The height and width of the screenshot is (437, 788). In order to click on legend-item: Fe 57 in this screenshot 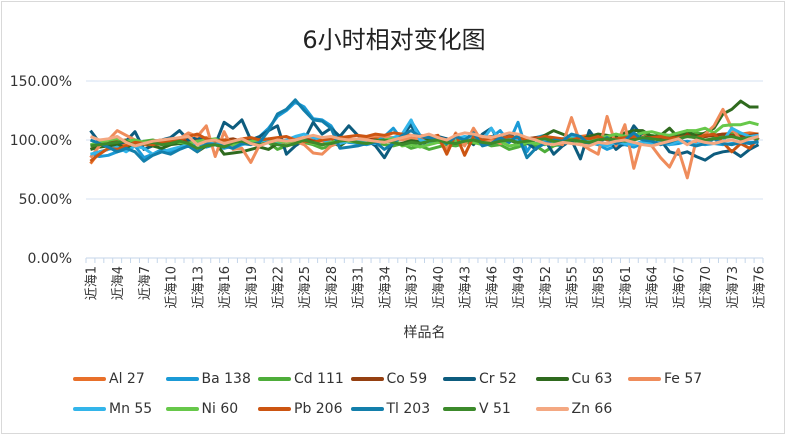, I will do `click(665, 379)`.